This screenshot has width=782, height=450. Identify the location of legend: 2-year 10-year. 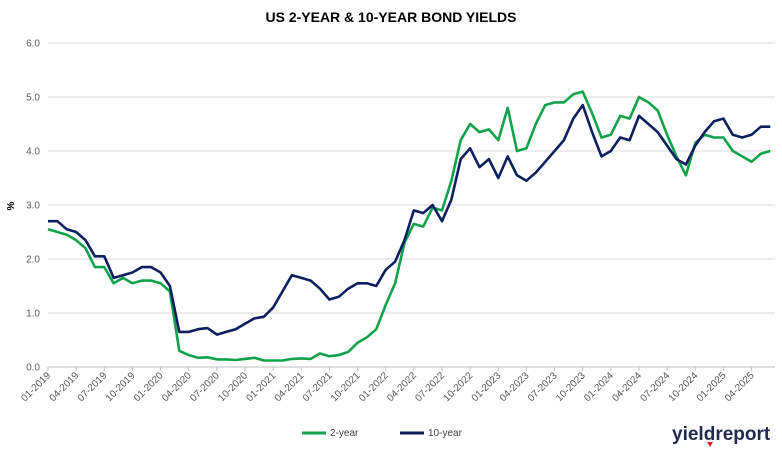
(382, 433).